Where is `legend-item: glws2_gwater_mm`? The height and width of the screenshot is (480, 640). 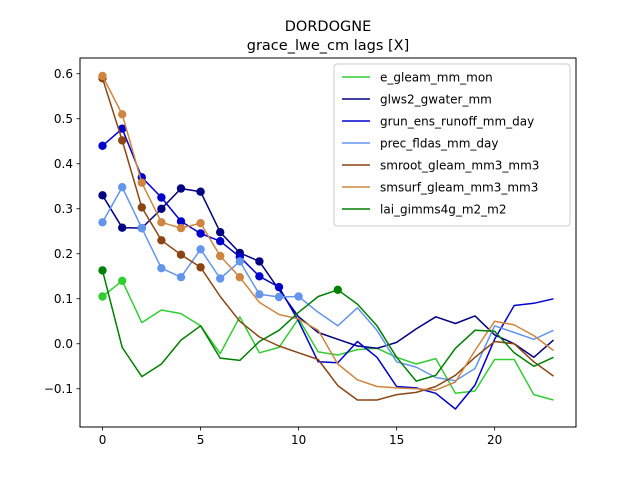 legend-item: glws2_gwater_mm is located at coordinates (417, 100).